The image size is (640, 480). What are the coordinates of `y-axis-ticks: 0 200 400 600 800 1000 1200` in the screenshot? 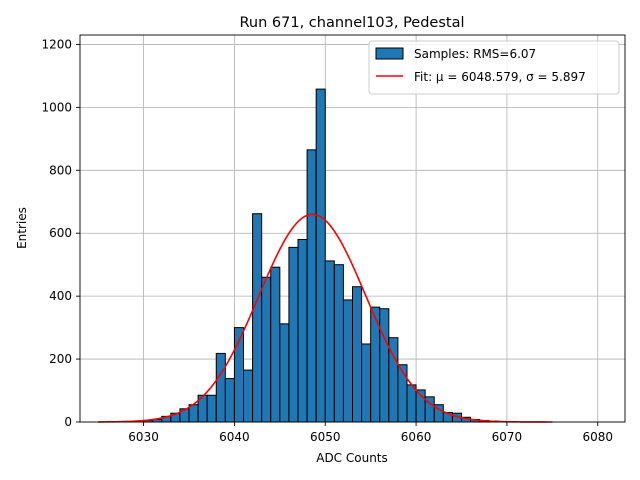 It's located at (60, 233).